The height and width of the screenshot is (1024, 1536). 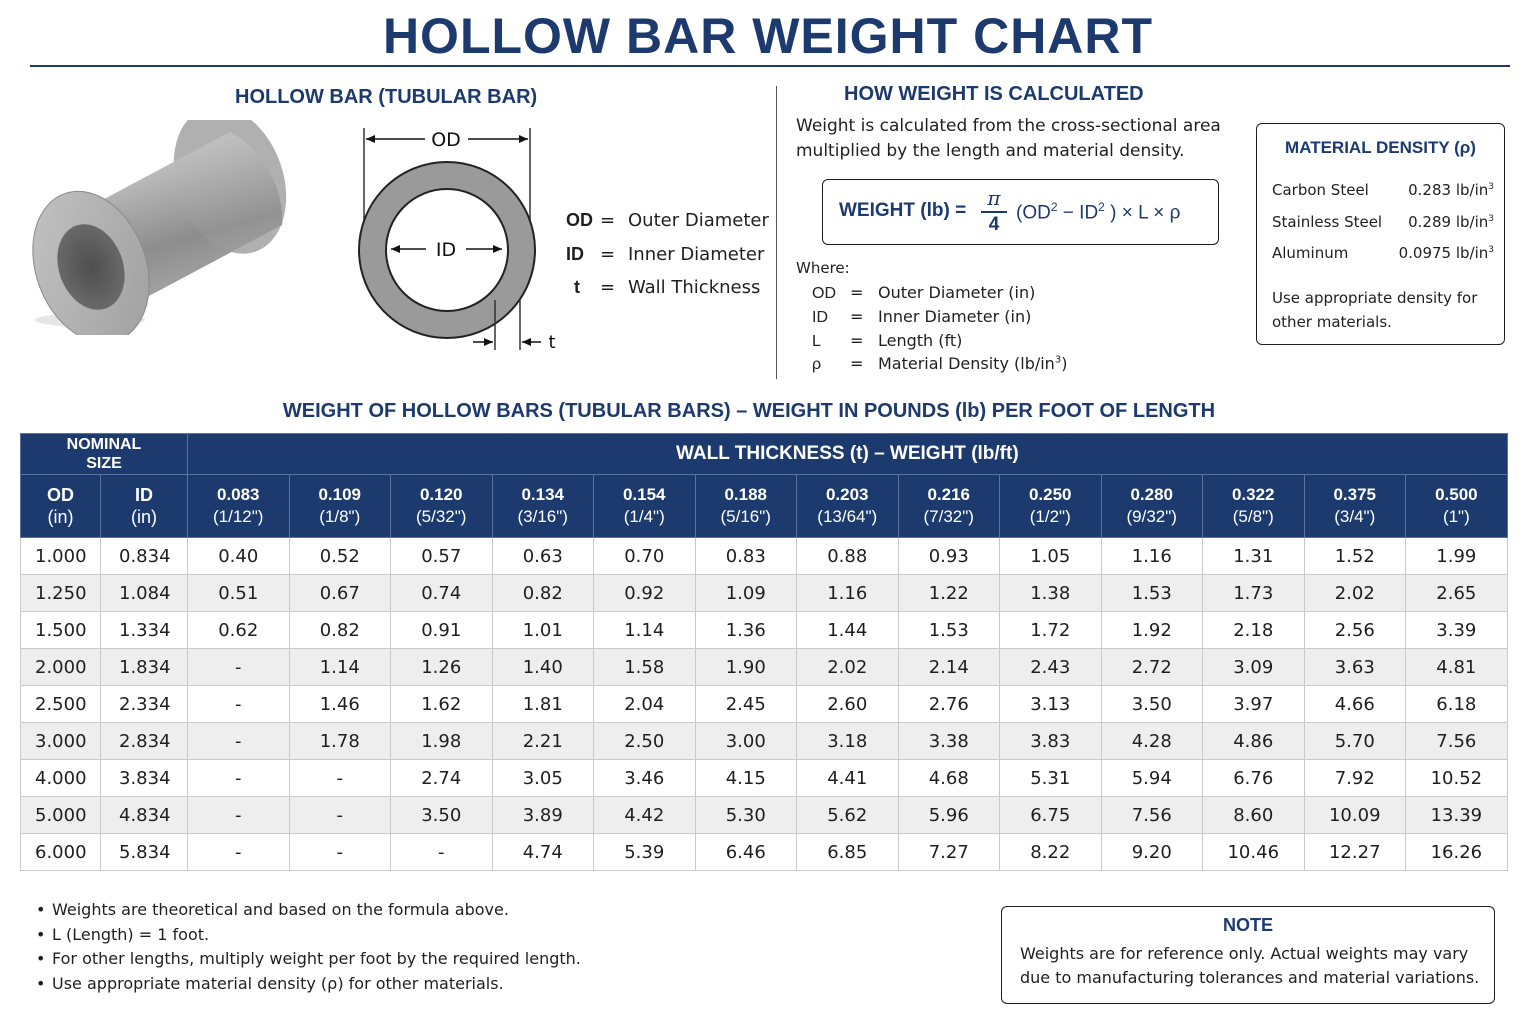 What do you see at coordinates (816, 341) in the screenshot?
I see `where-key: L` at bounding box center [816, 341].